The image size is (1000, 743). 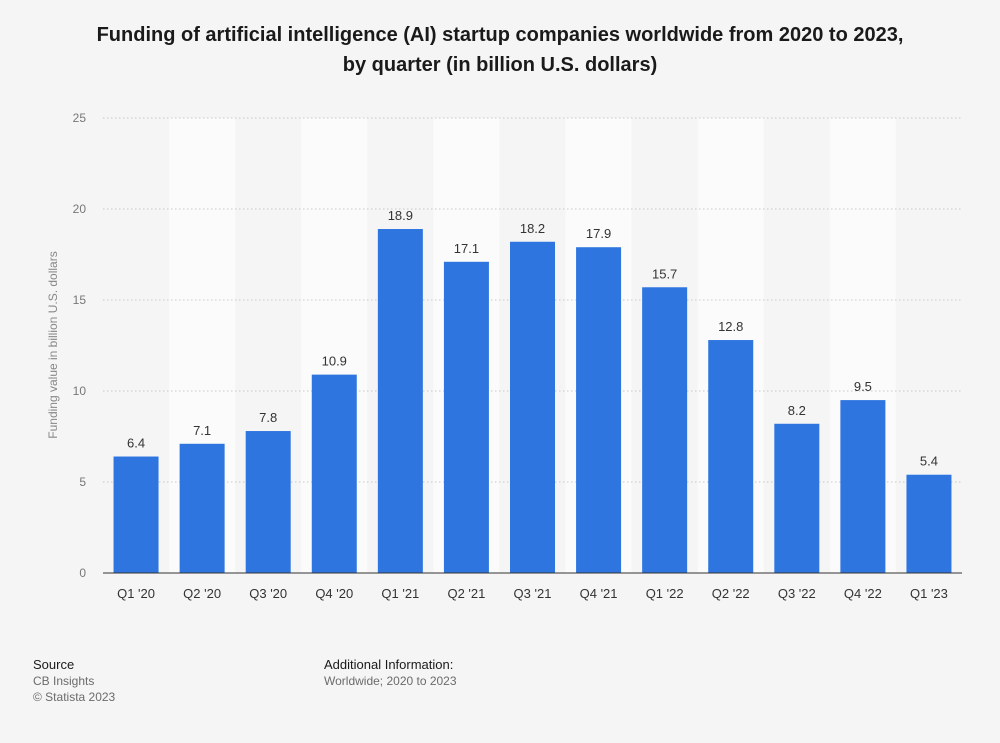 I want to click on additional-info-line: Worldwide; 2020 to 2023, so click(x=390, y=681).